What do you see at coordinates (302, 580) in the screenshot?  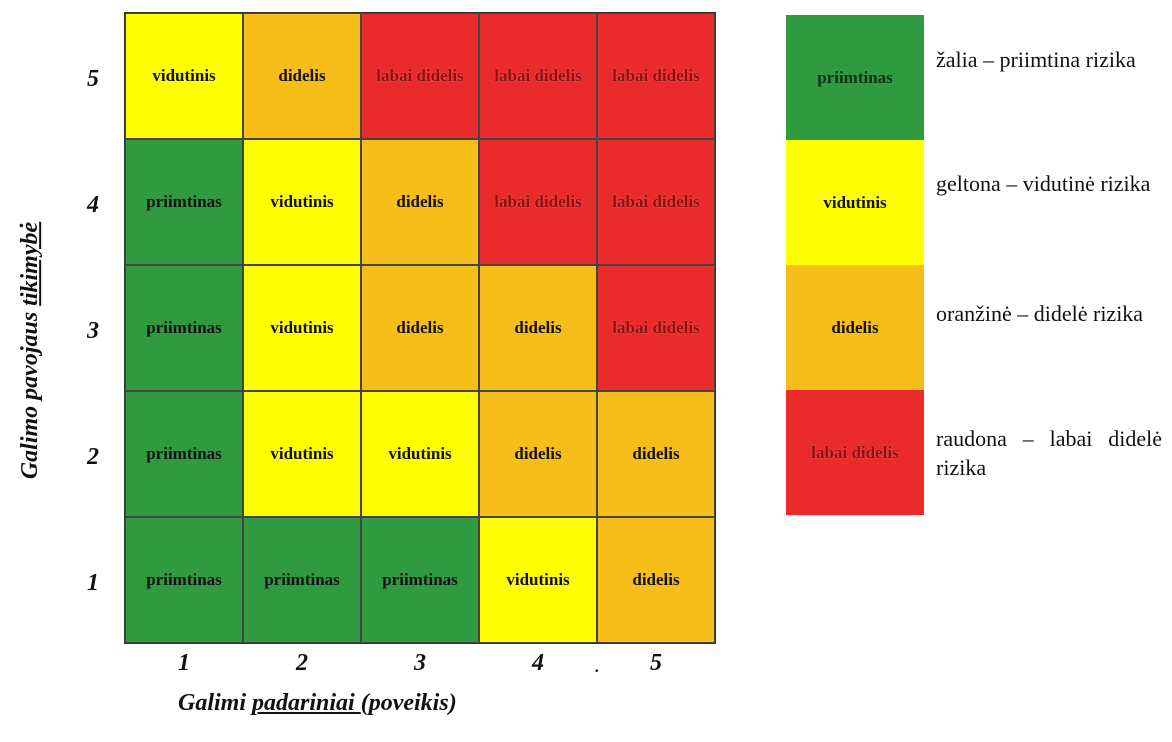 I see `matrix-cell-r1-c2: priimtinas` at bounding box center [302, 580].